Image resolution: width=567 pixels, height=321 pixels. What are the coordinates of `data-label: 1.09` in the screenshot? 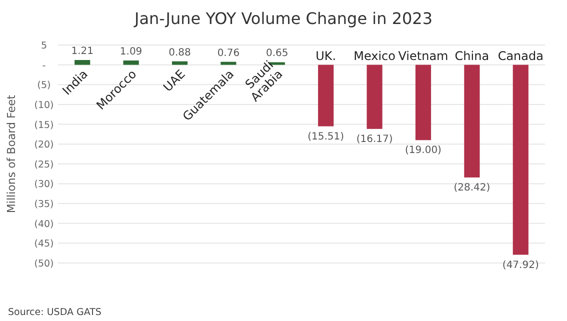 It's located at (131, 52).